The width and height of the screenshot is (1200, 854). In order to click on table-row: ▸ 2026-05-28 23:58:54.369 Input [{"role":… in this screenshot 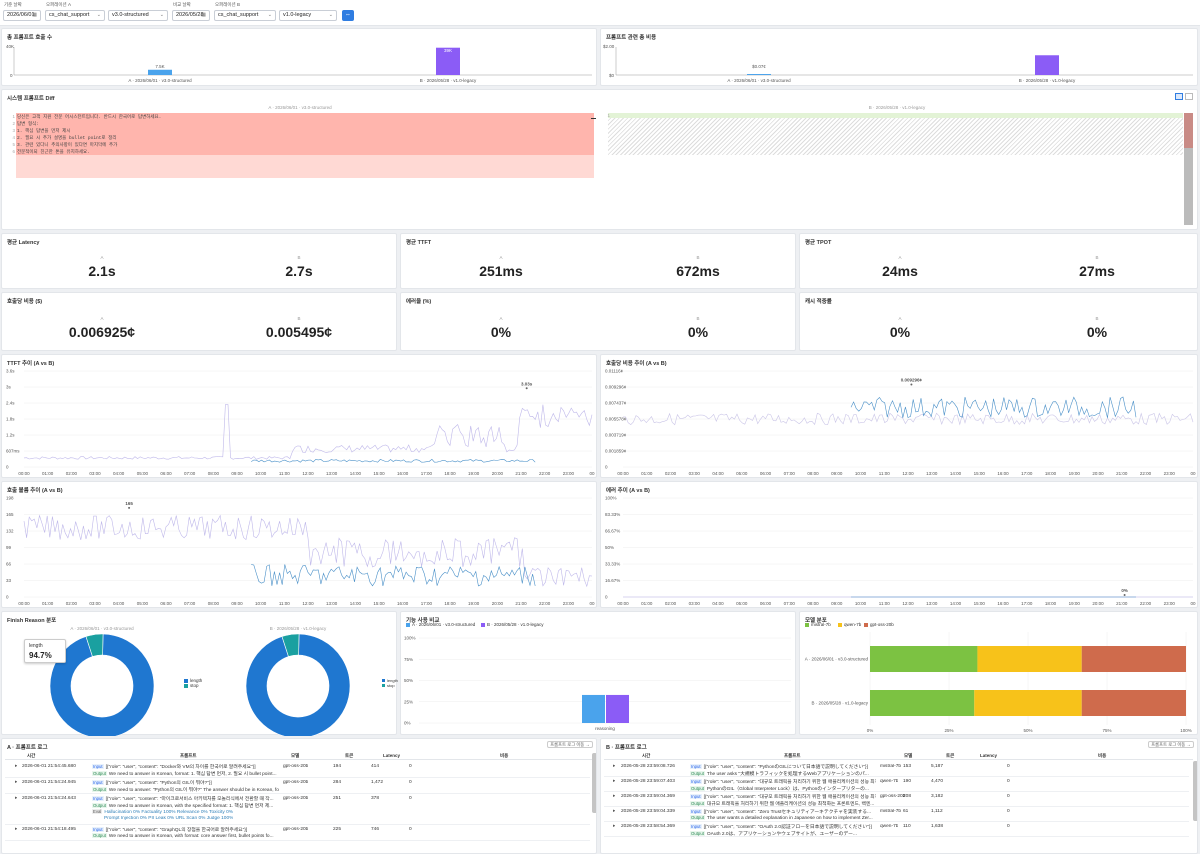, I will do `click(896, 829)`.